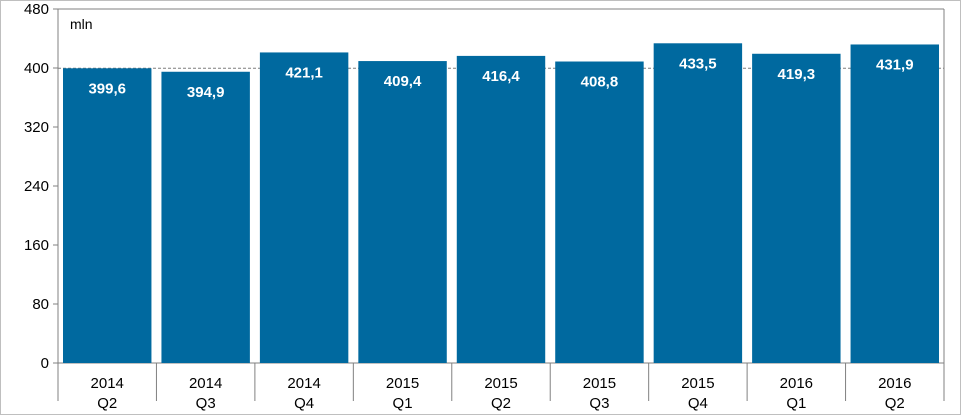 The height and width of the screenshot is (415, 961). What do you see at coordinates (403, 81) in the screenshot?
I see `data-label: 409,4` at bounding box center [403, 81].